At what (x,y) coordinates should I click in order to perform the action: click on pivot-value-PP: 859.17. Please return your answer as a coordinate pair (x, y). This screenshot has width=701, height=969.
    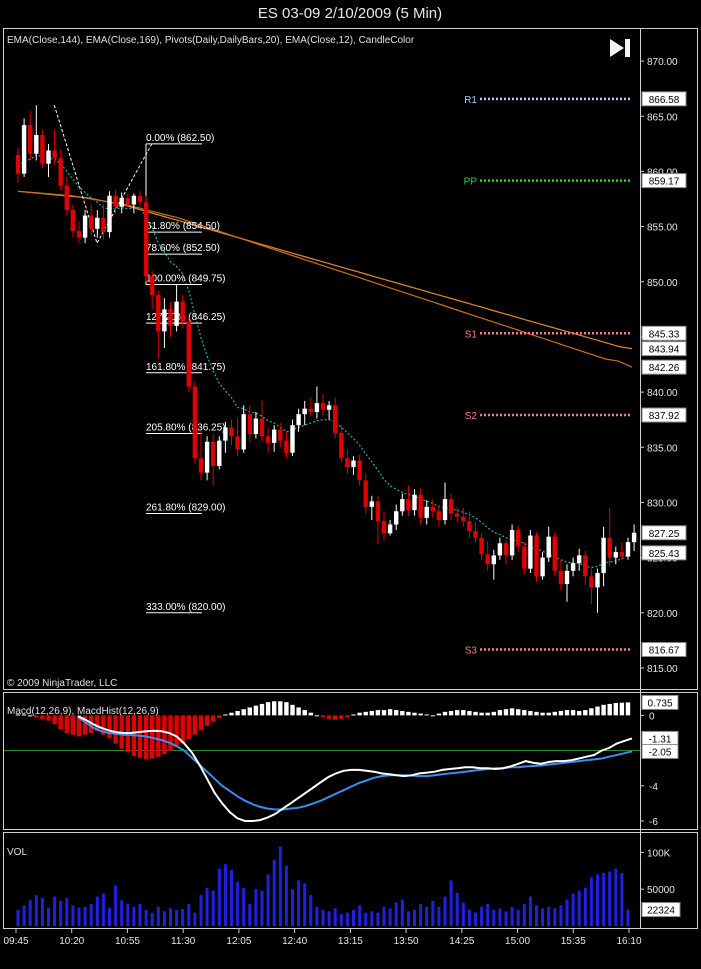
    Looking at the image, I should click on (664, 182).